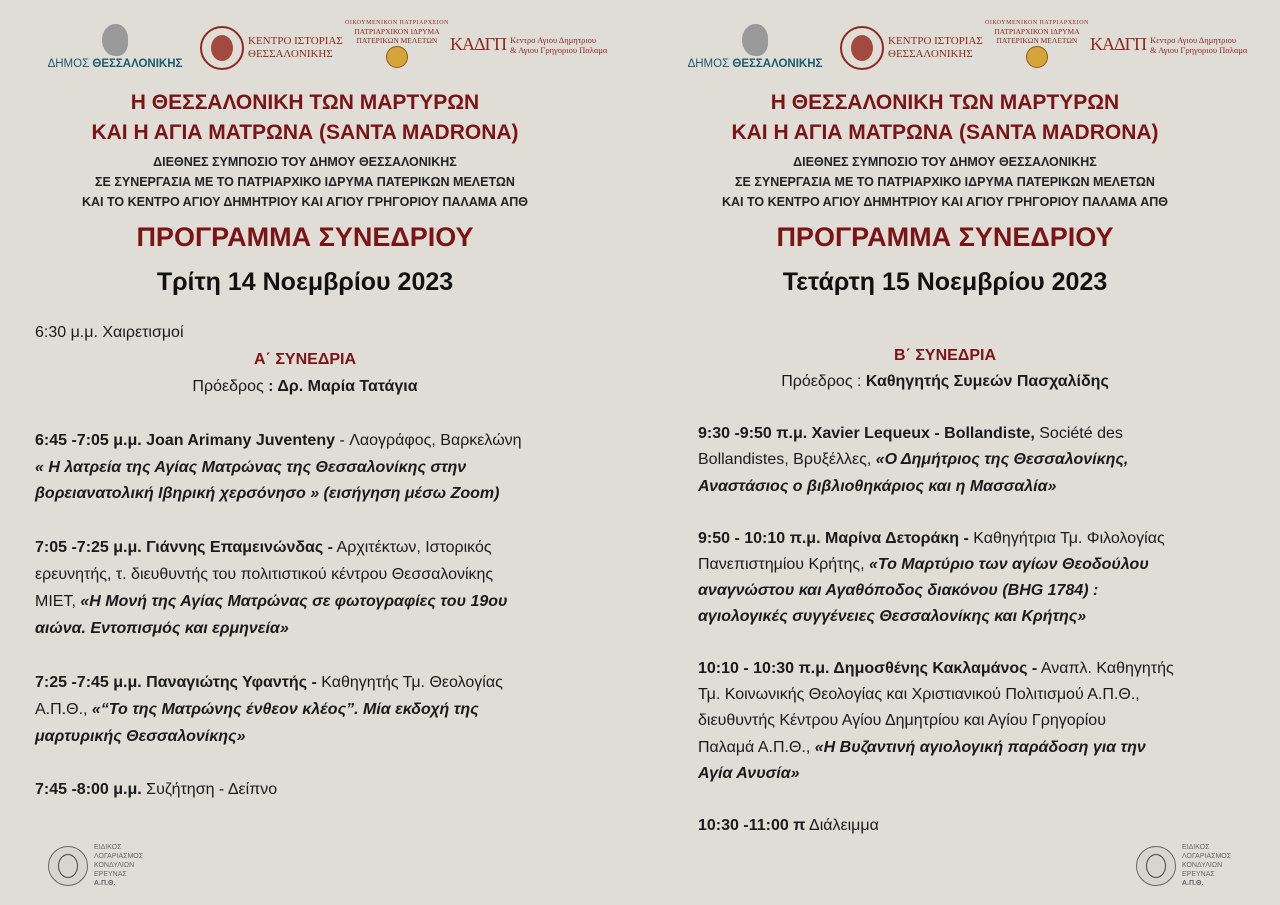 The height and width of the screenshot is (905, 1280). What do you see at coordinates (1078, 434) in the screenshot?
I see `text: Société des` at bounding box center [1078, 434].